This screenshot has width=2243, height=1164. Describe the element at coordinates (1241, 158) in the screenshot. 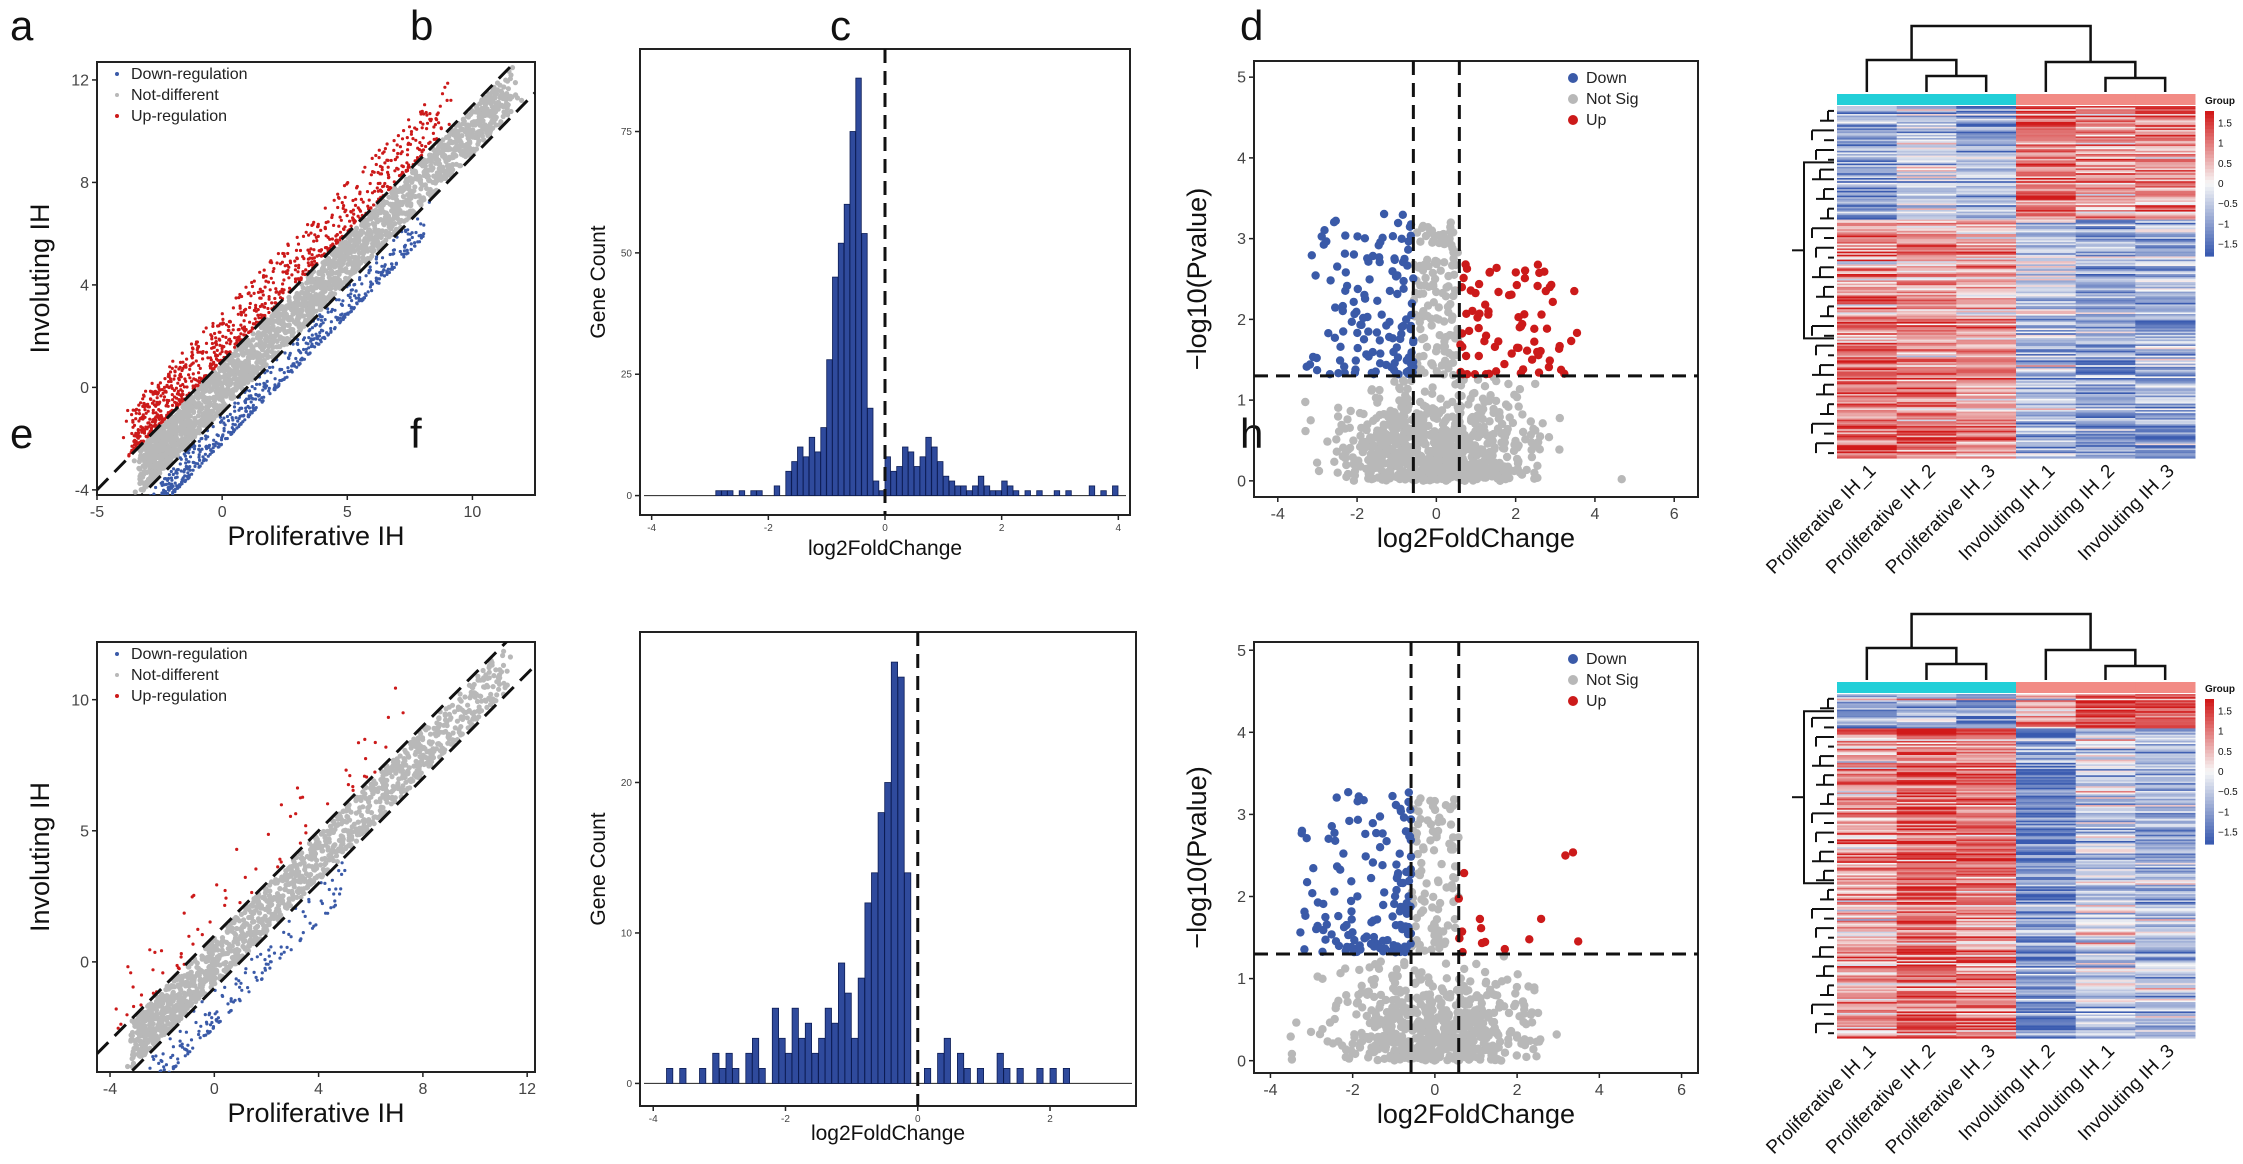

I see `y-tick-label: 4` at that location.